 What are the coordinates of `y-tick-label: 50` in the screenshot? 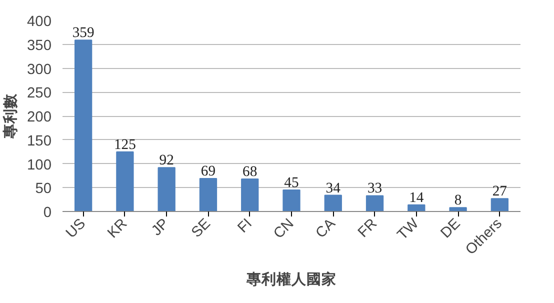 It's located at (43, 189).